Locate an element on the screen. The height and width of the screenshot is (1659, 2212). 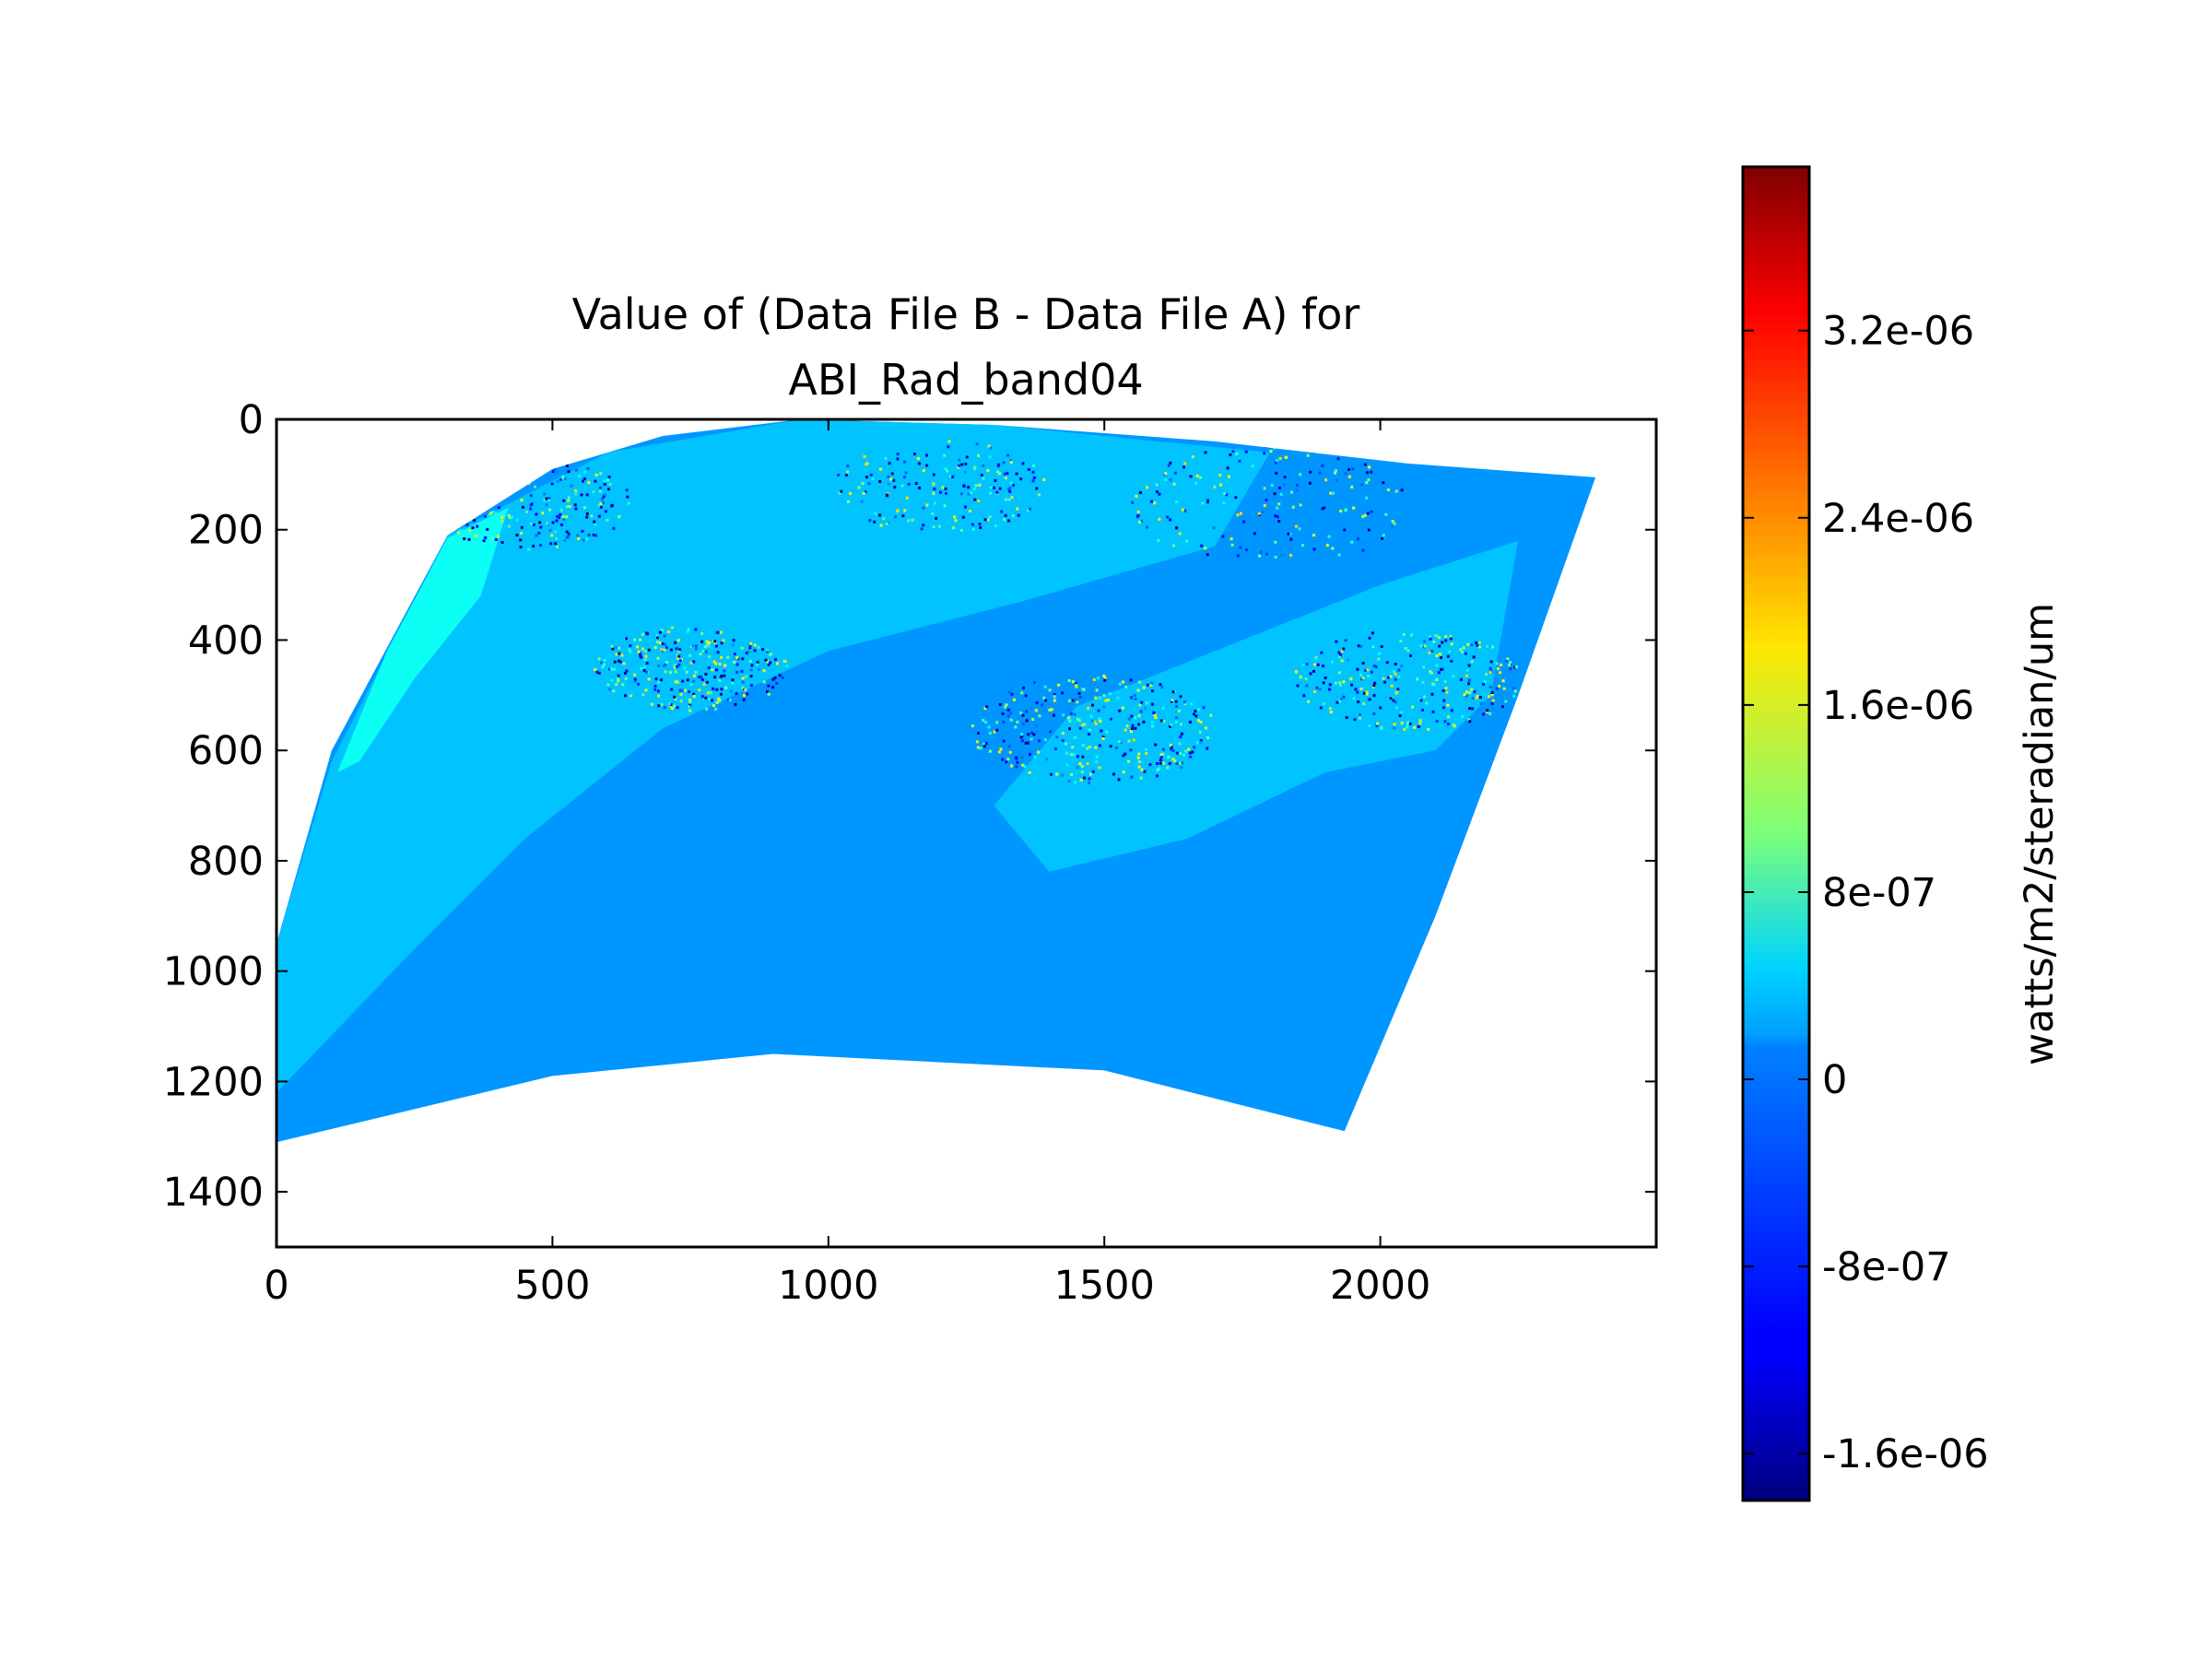
x-tick-label: 500 is located at coordinates (552, 1286).